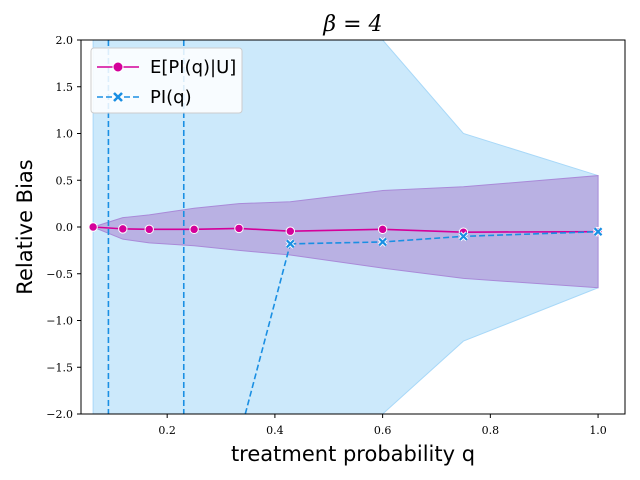  I want to click on x-axis-title: treatment probability q, so click(353, 454).